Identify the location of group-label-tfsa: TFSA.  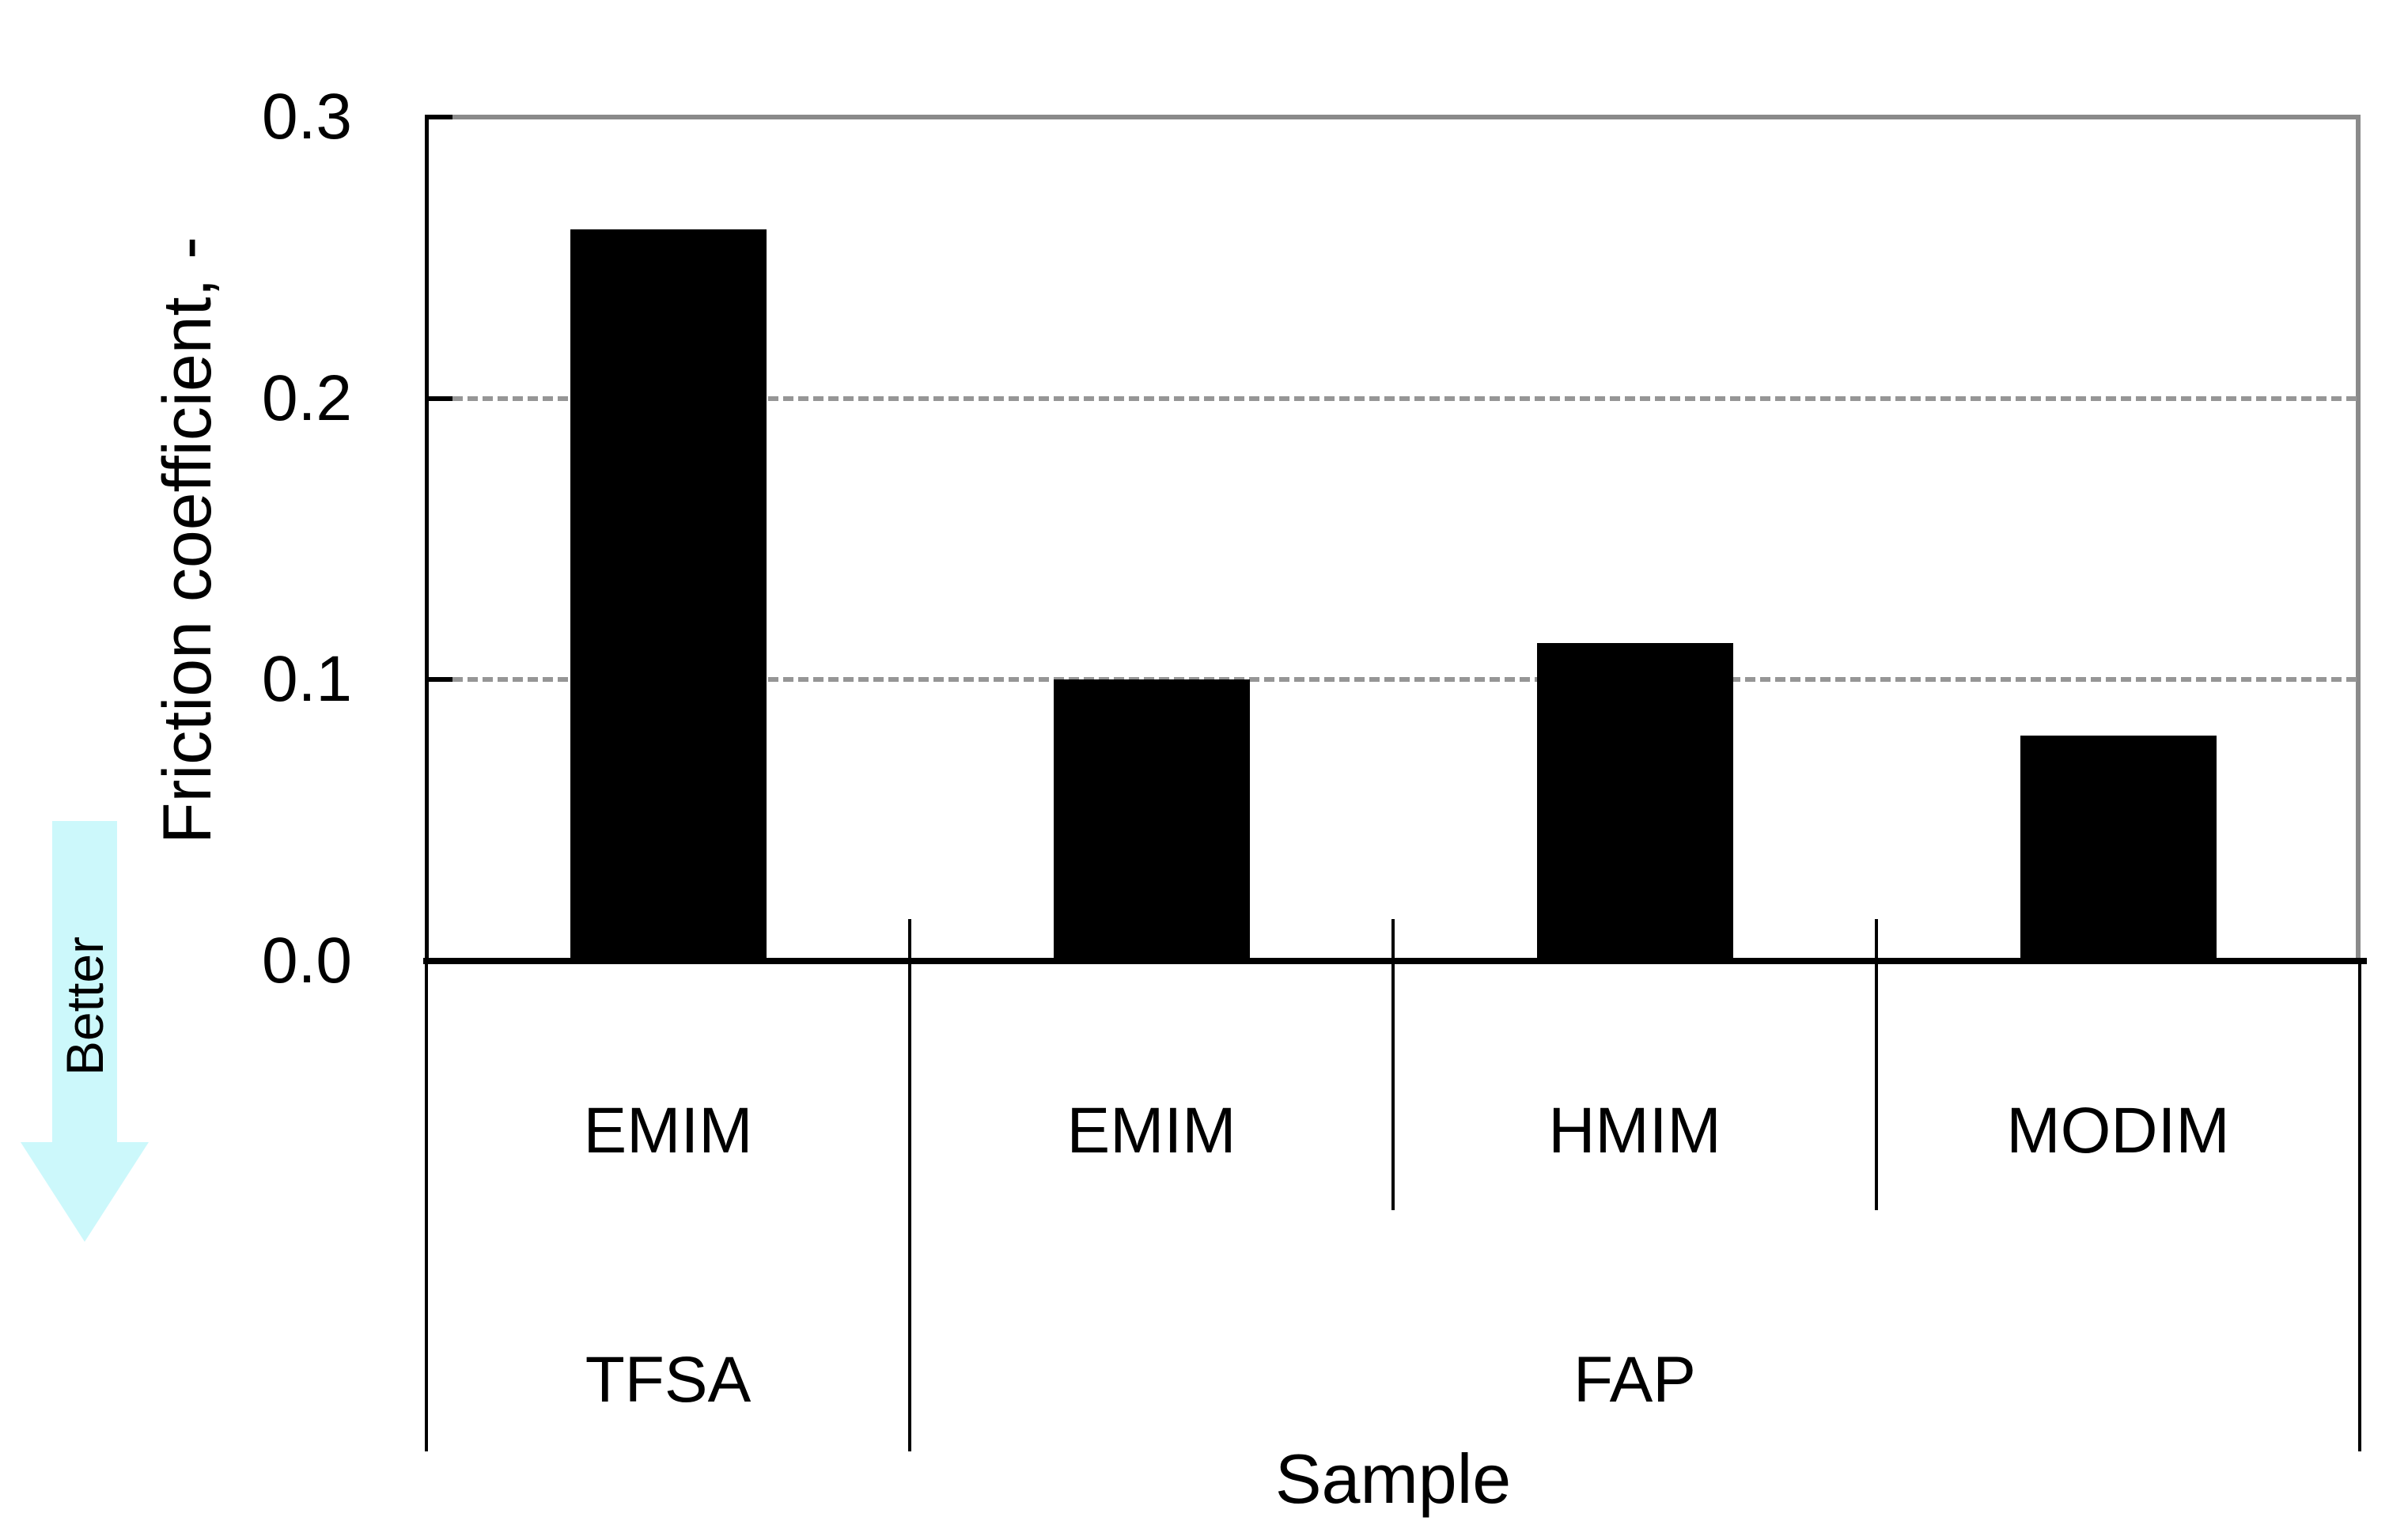
(668, 1380).